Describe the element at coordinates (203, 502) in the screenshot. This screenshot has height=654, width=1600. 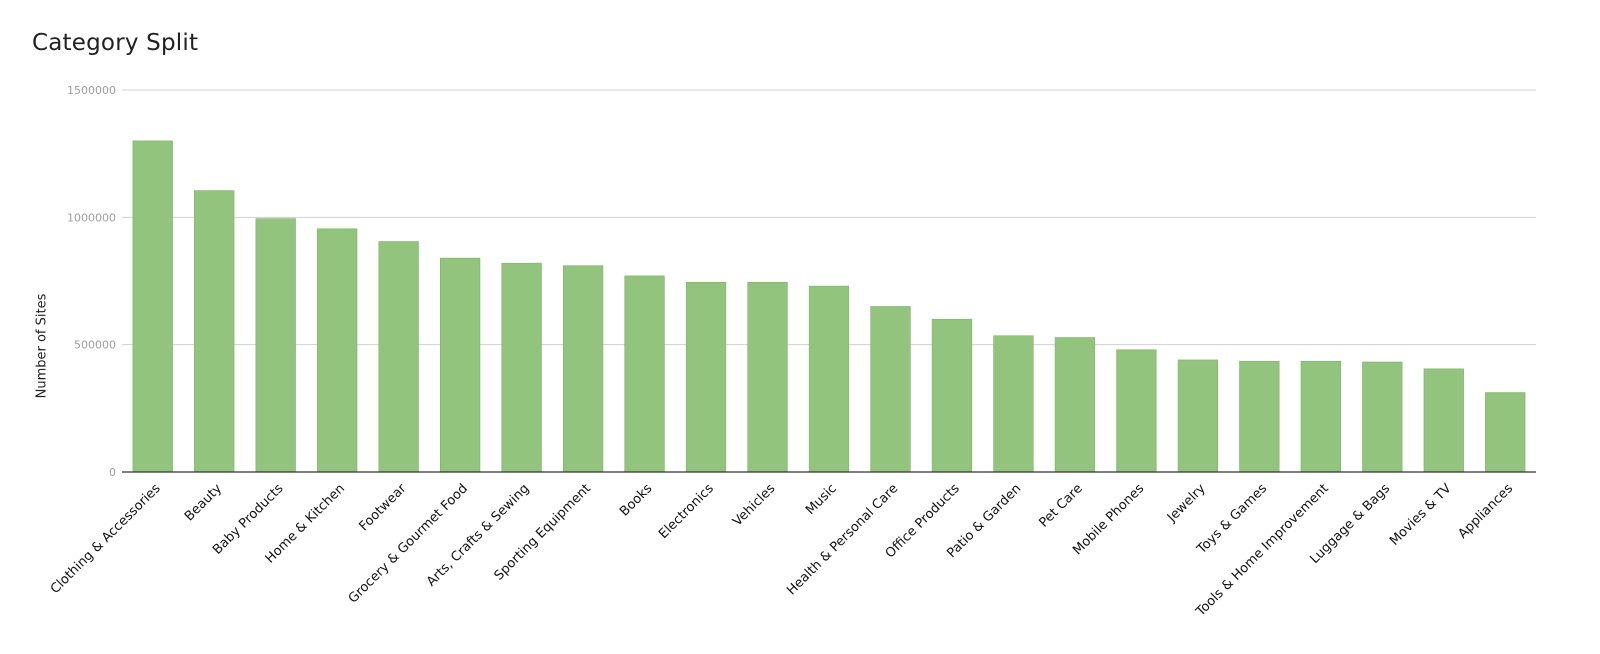
I see `x-tick-label: Beauty` at that location.